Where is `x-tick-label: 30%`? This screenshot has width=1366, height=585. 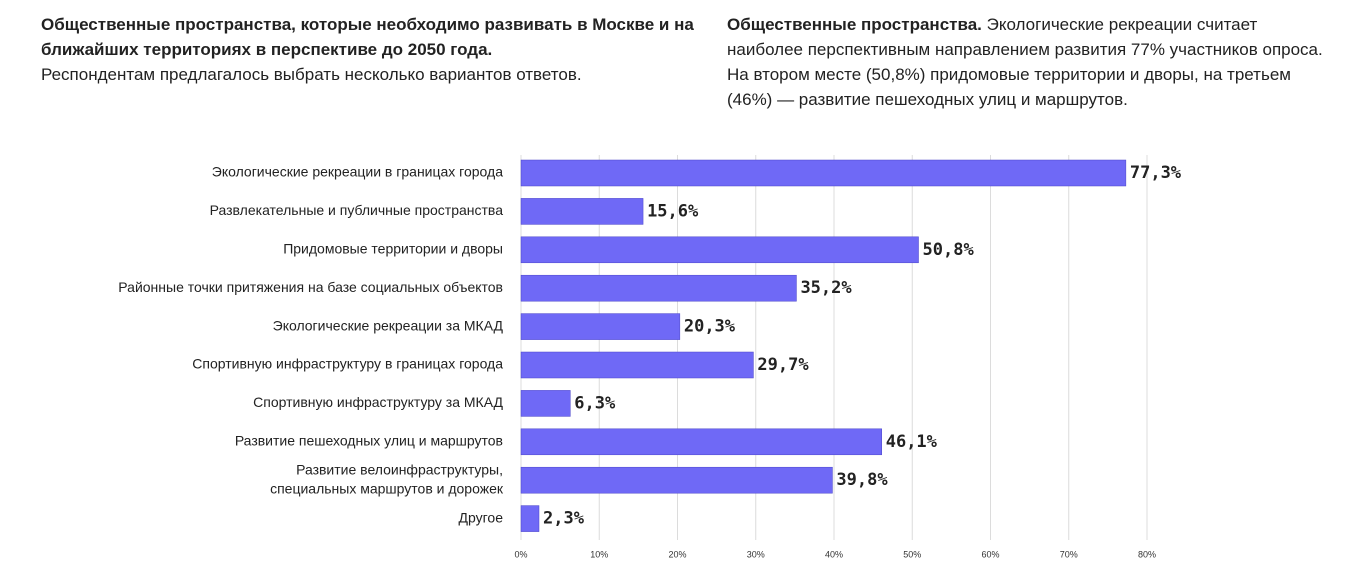 x-tick-label: 30% is located at coordinates (756, 554).